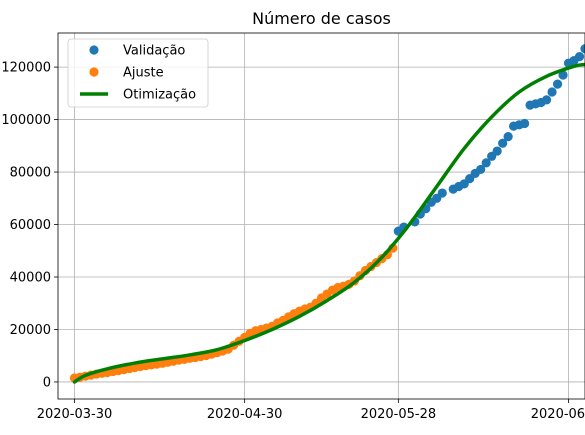 This screenshot has width=585, height=435. Describe the element at coordinates (30, 330) in the screenshot. I see `y-tick-label: 20000` at that location.